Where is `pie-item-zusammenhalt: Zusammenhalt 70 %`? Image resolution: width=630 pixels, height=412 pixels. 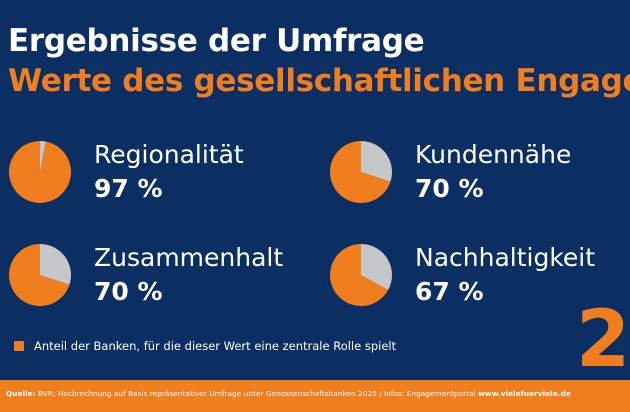 pie-item-zusammenhalt: Zusammenhalt 70 % is located at coordinates (158, 283).